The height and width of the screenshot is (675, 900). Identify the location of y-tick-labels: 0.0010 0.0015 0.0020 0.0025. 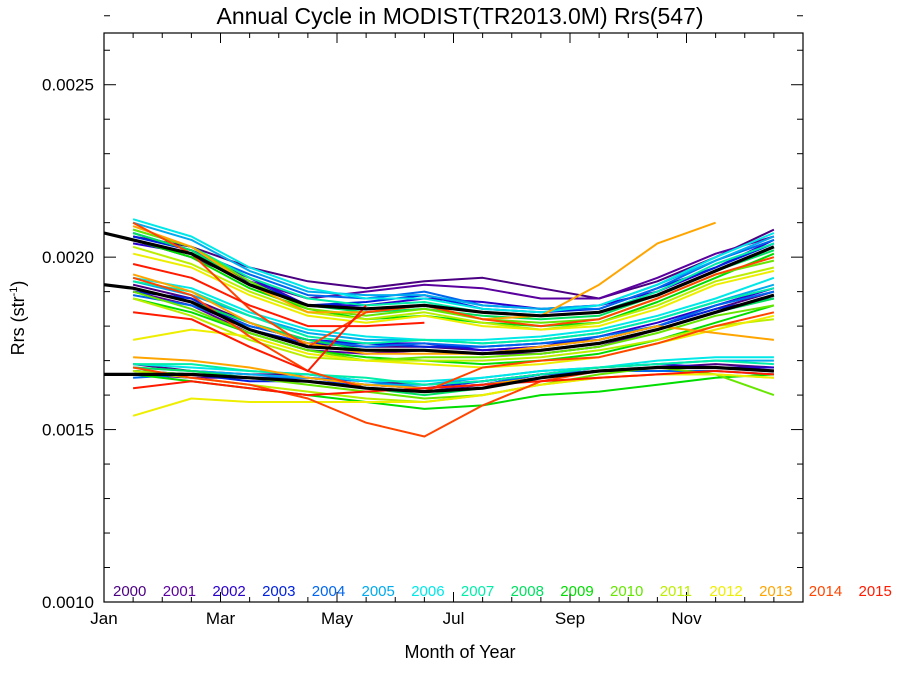
(68, 344).